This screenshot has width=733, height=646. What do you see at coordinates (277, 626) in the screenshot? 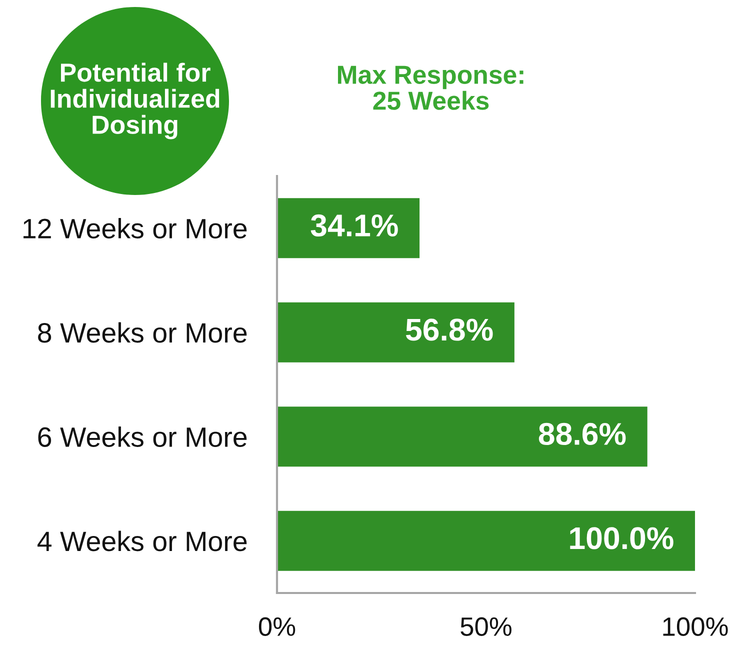
I see `x-tick-label: 0%` at bounding box center [277, 626].